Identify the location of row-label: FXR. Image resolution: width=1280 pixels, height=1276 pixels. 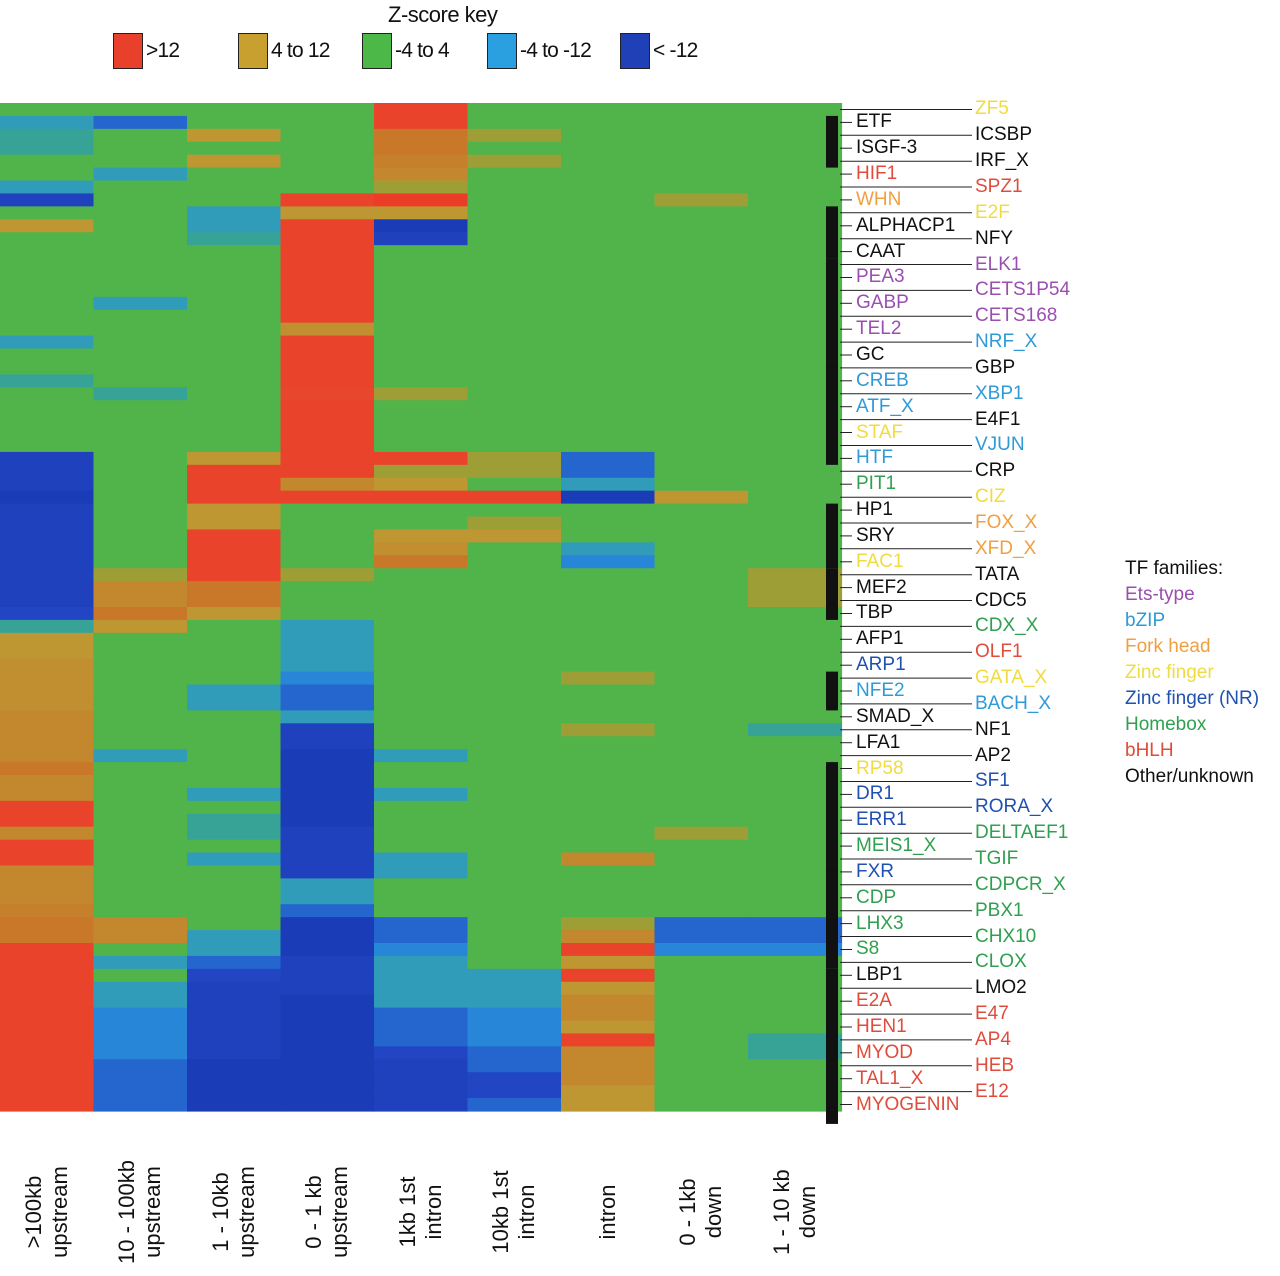
(875, 871).